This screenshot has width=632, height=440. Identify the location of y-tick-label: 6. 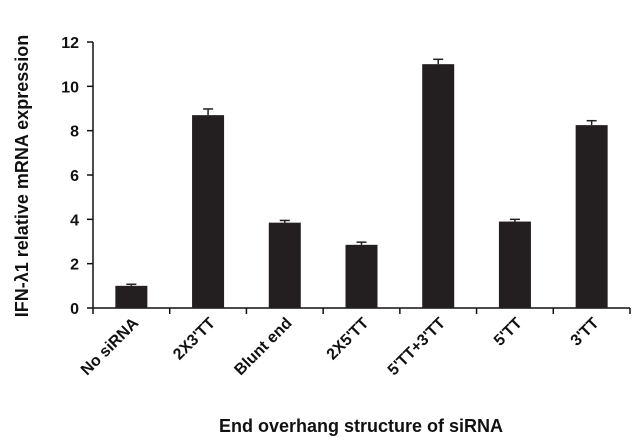
(74, 176).